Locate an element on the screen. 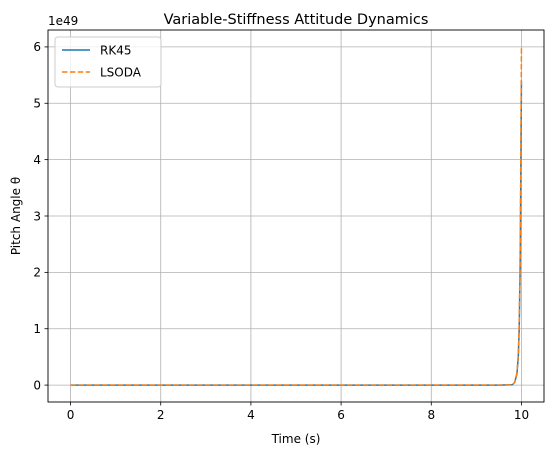 Image resolution: width=554 pixels, height=459 pixels. y-scale-offset-label: 1e49 is located at coordinates (63, 21).